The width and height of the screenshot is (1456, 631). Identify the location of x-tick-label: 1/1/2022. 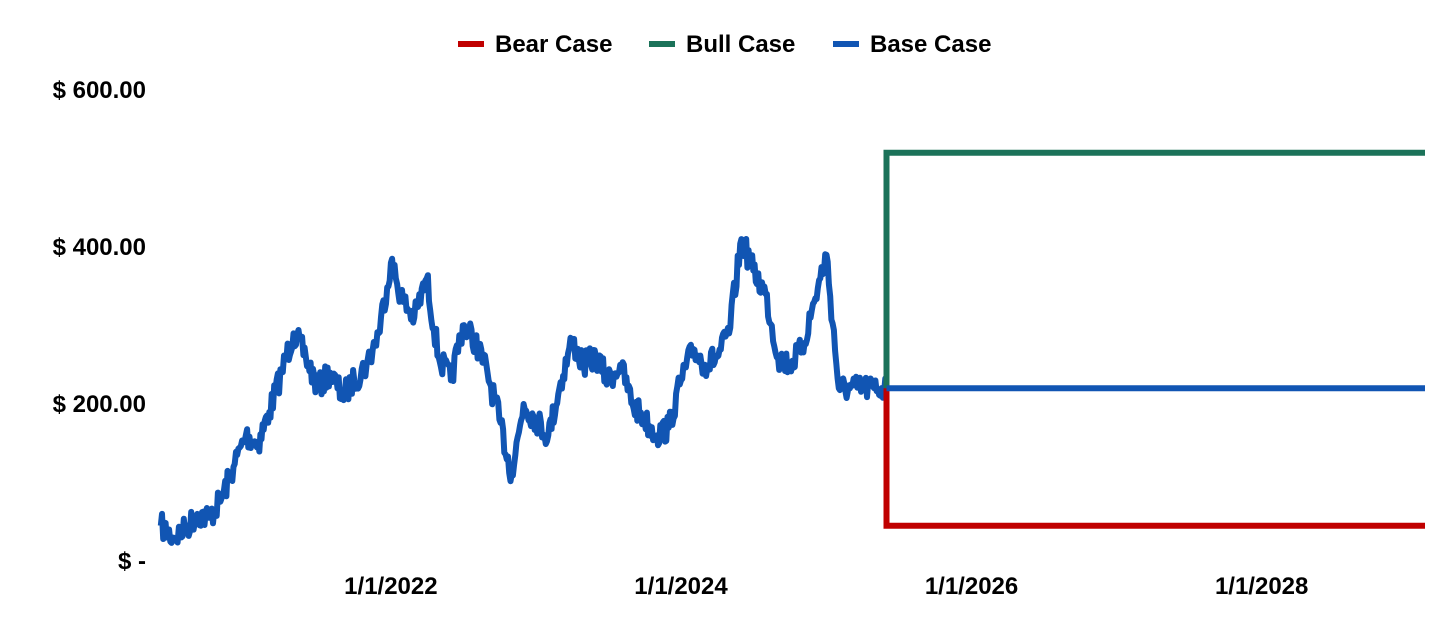
(390, 586).